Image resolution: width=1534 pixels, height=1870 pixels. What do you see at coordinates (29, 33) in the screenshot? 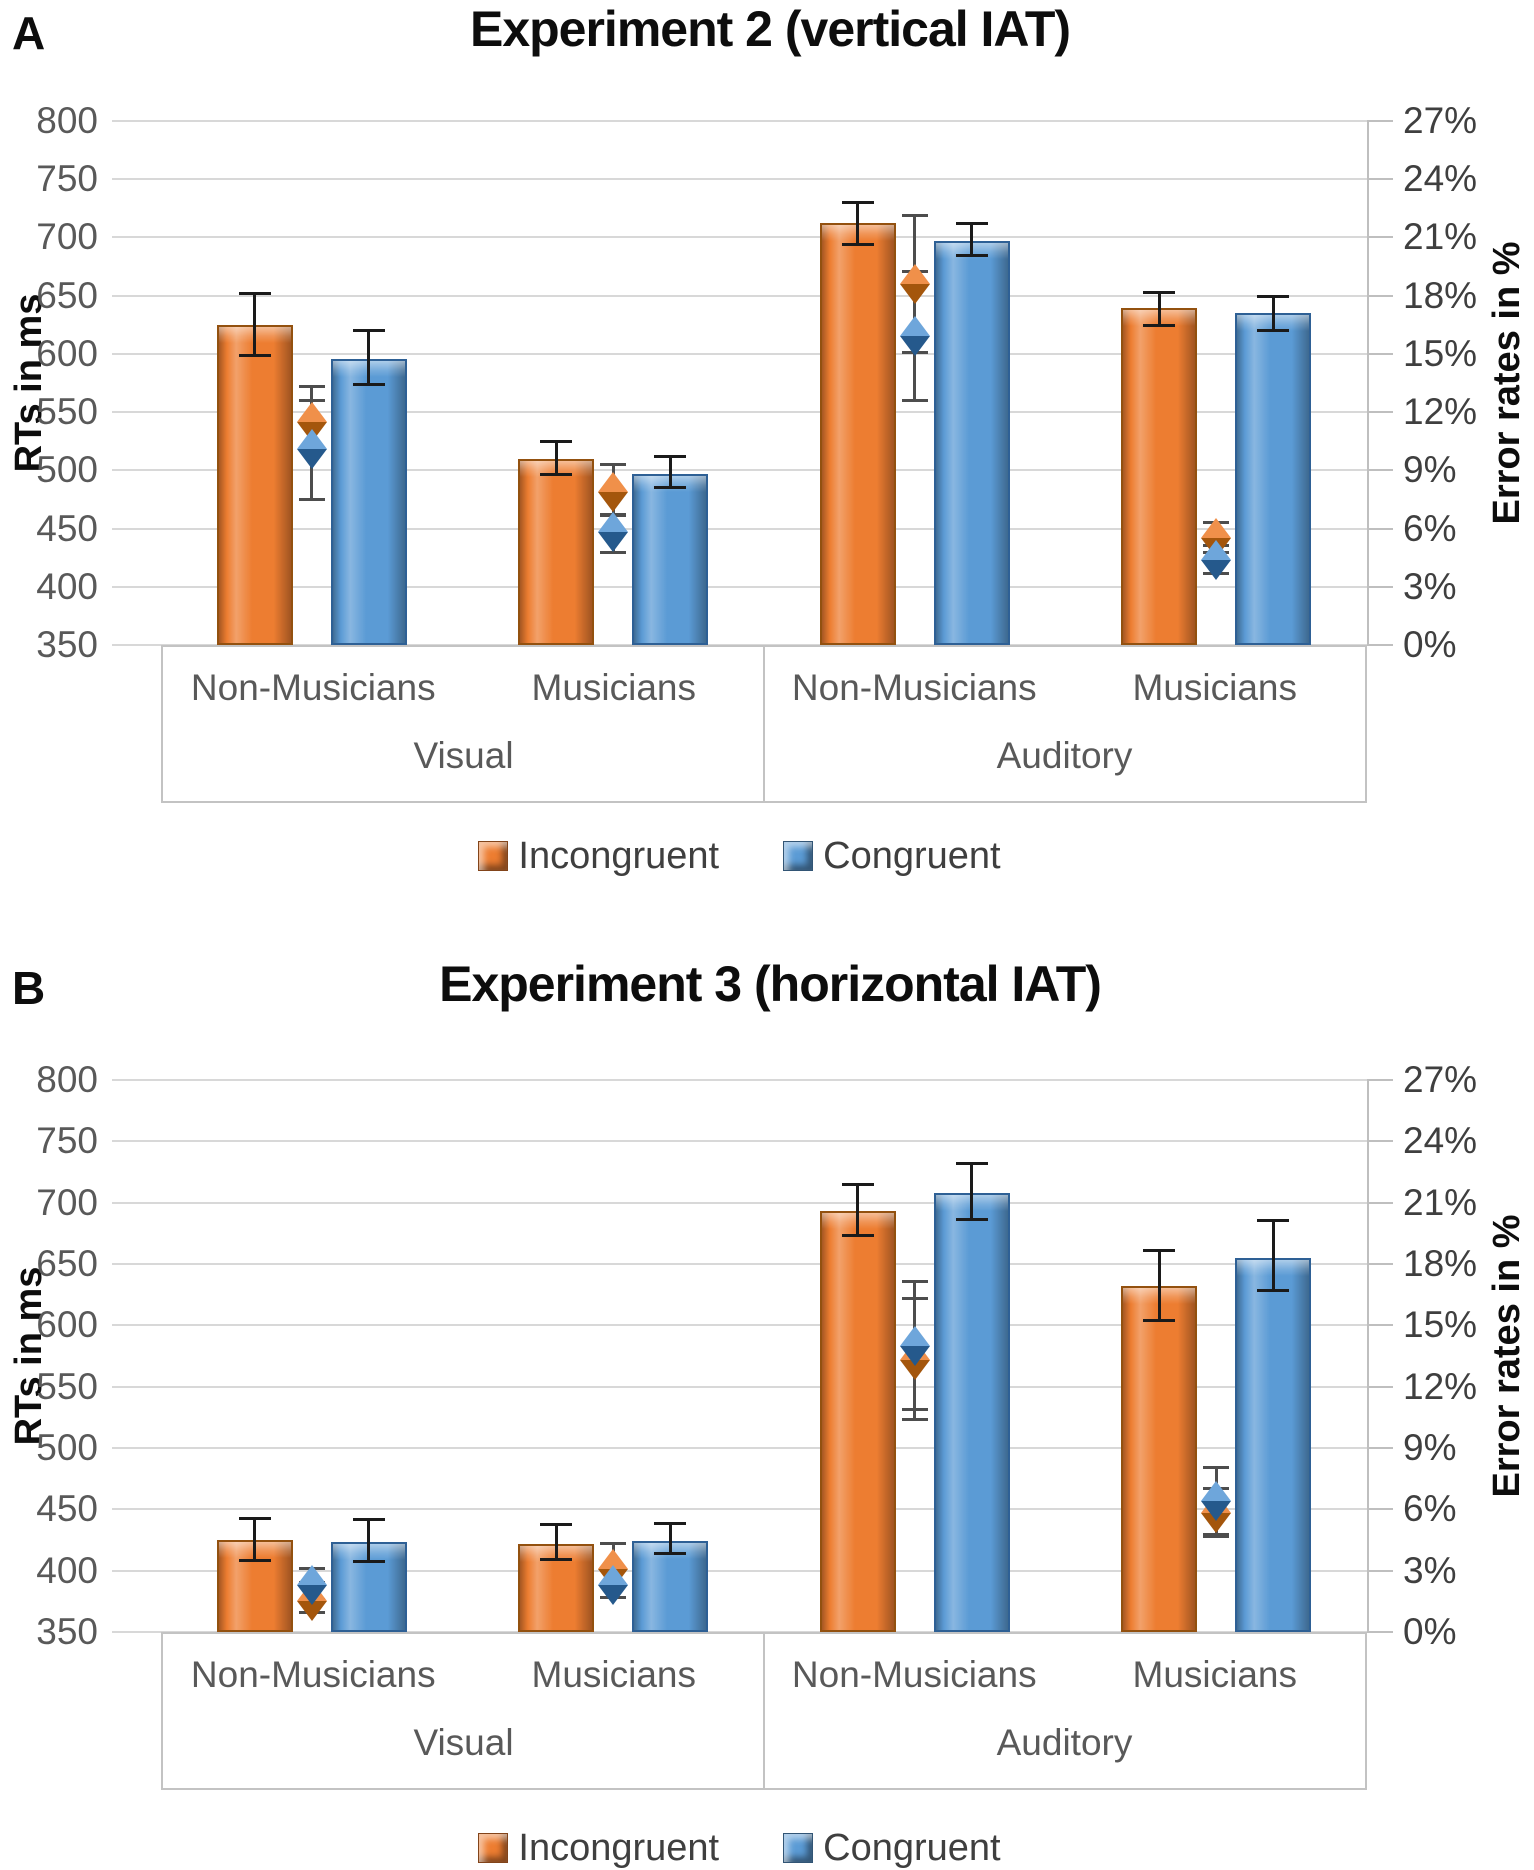
I see `panel-letter: A` at bounding box center [29, 33].